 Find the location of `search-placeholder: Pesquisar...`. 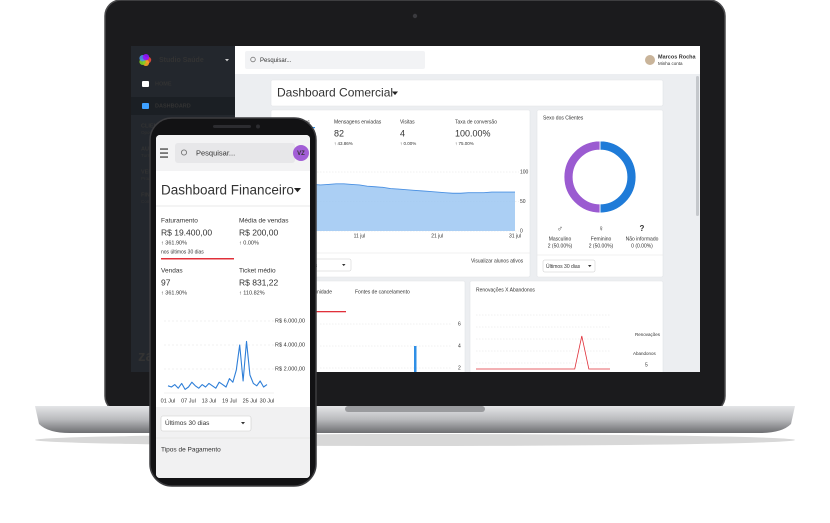

search-placeholder: Pesquisar... is located at coordinates (276, 61).